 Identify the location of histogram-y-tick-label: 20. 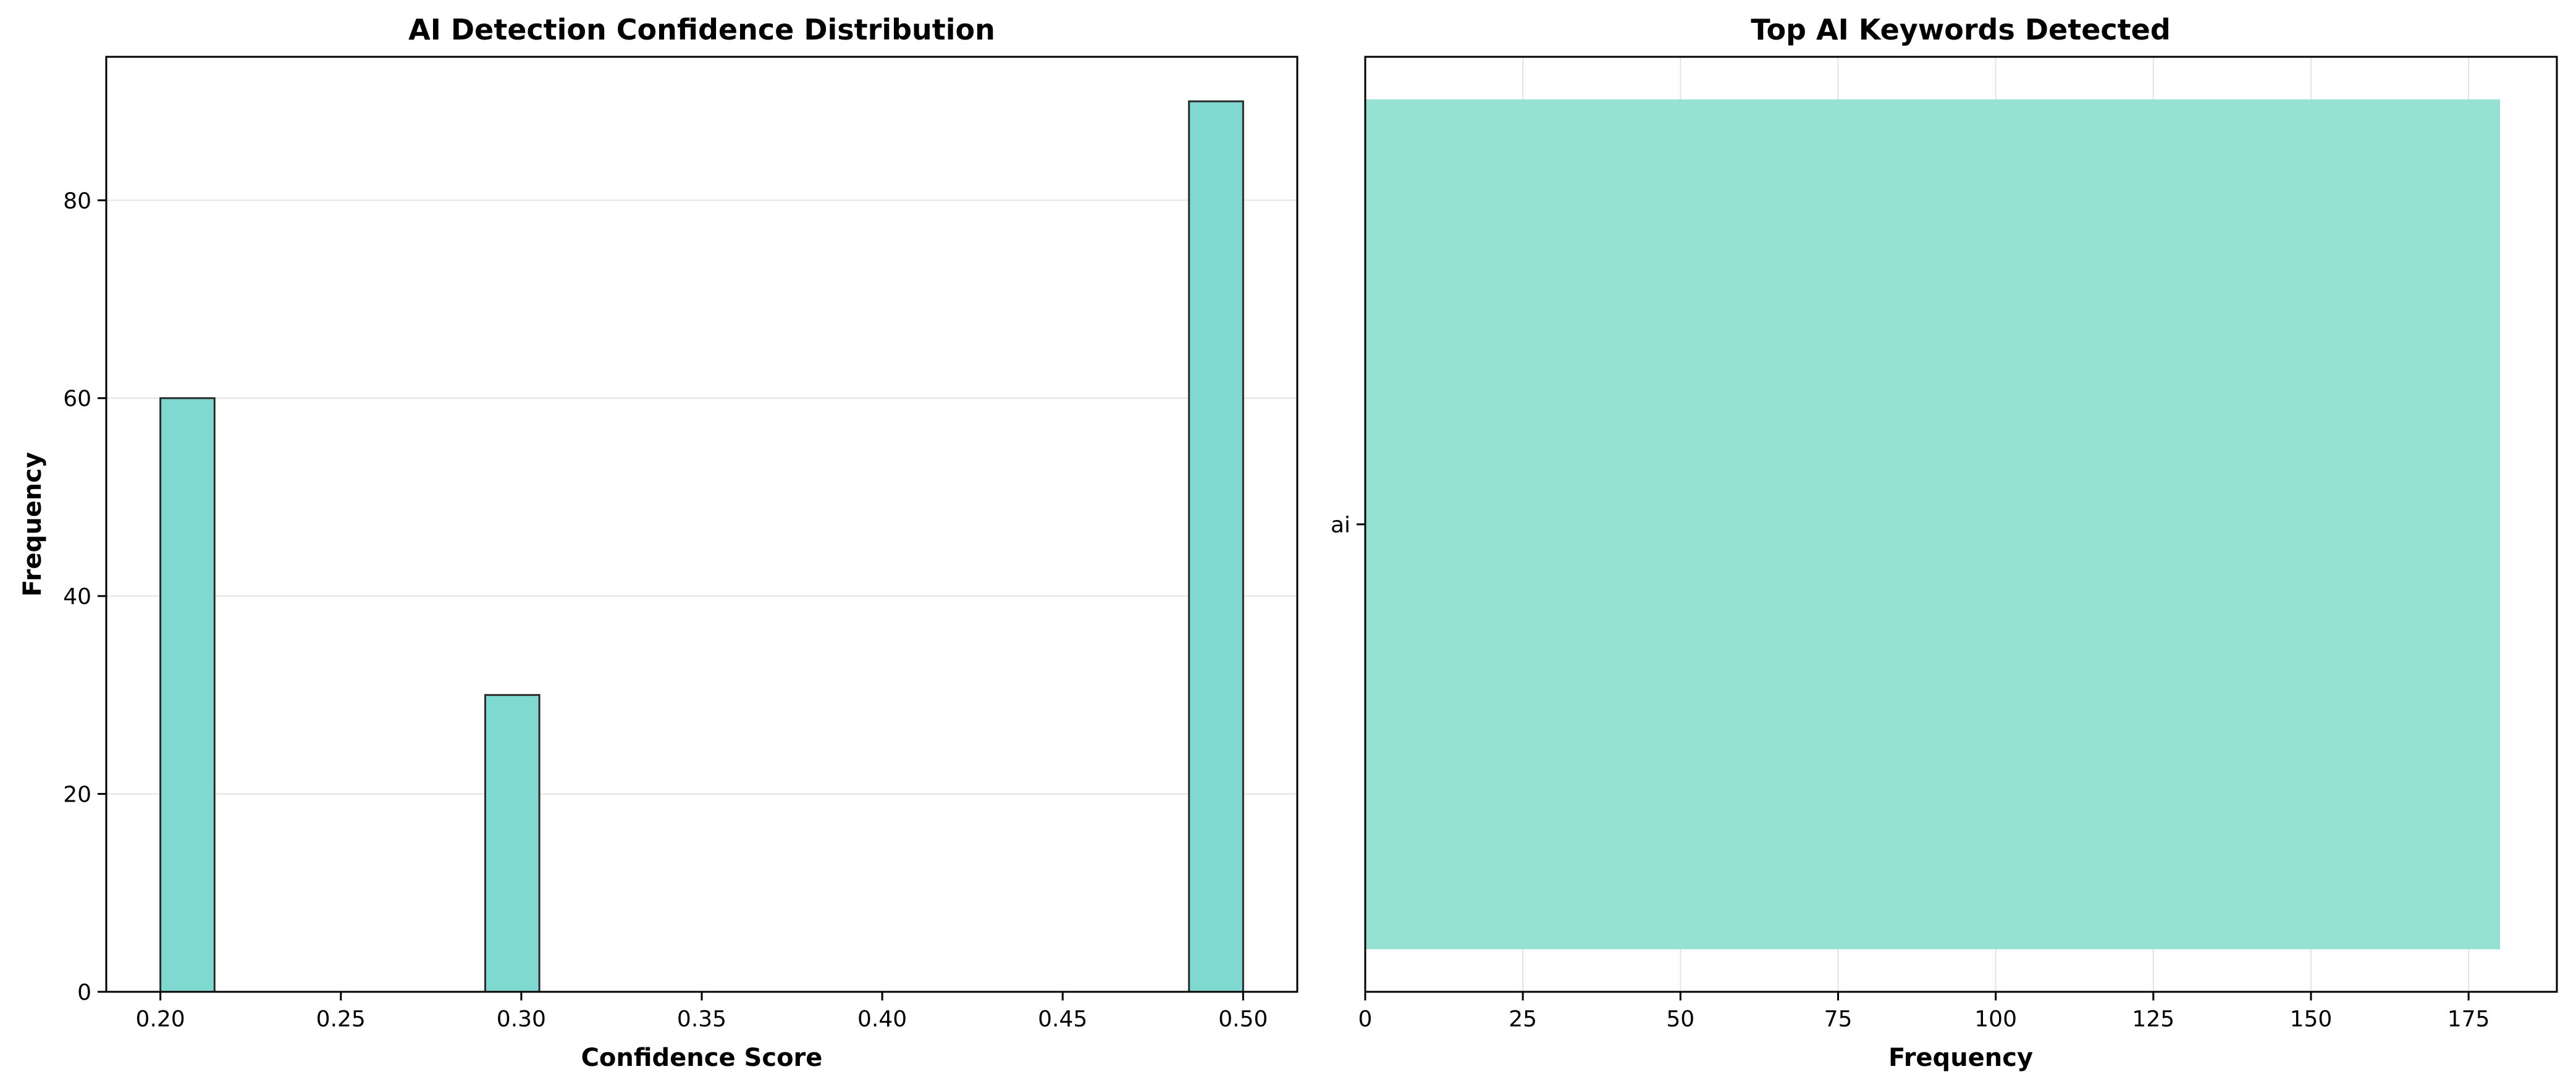
(77, 795).